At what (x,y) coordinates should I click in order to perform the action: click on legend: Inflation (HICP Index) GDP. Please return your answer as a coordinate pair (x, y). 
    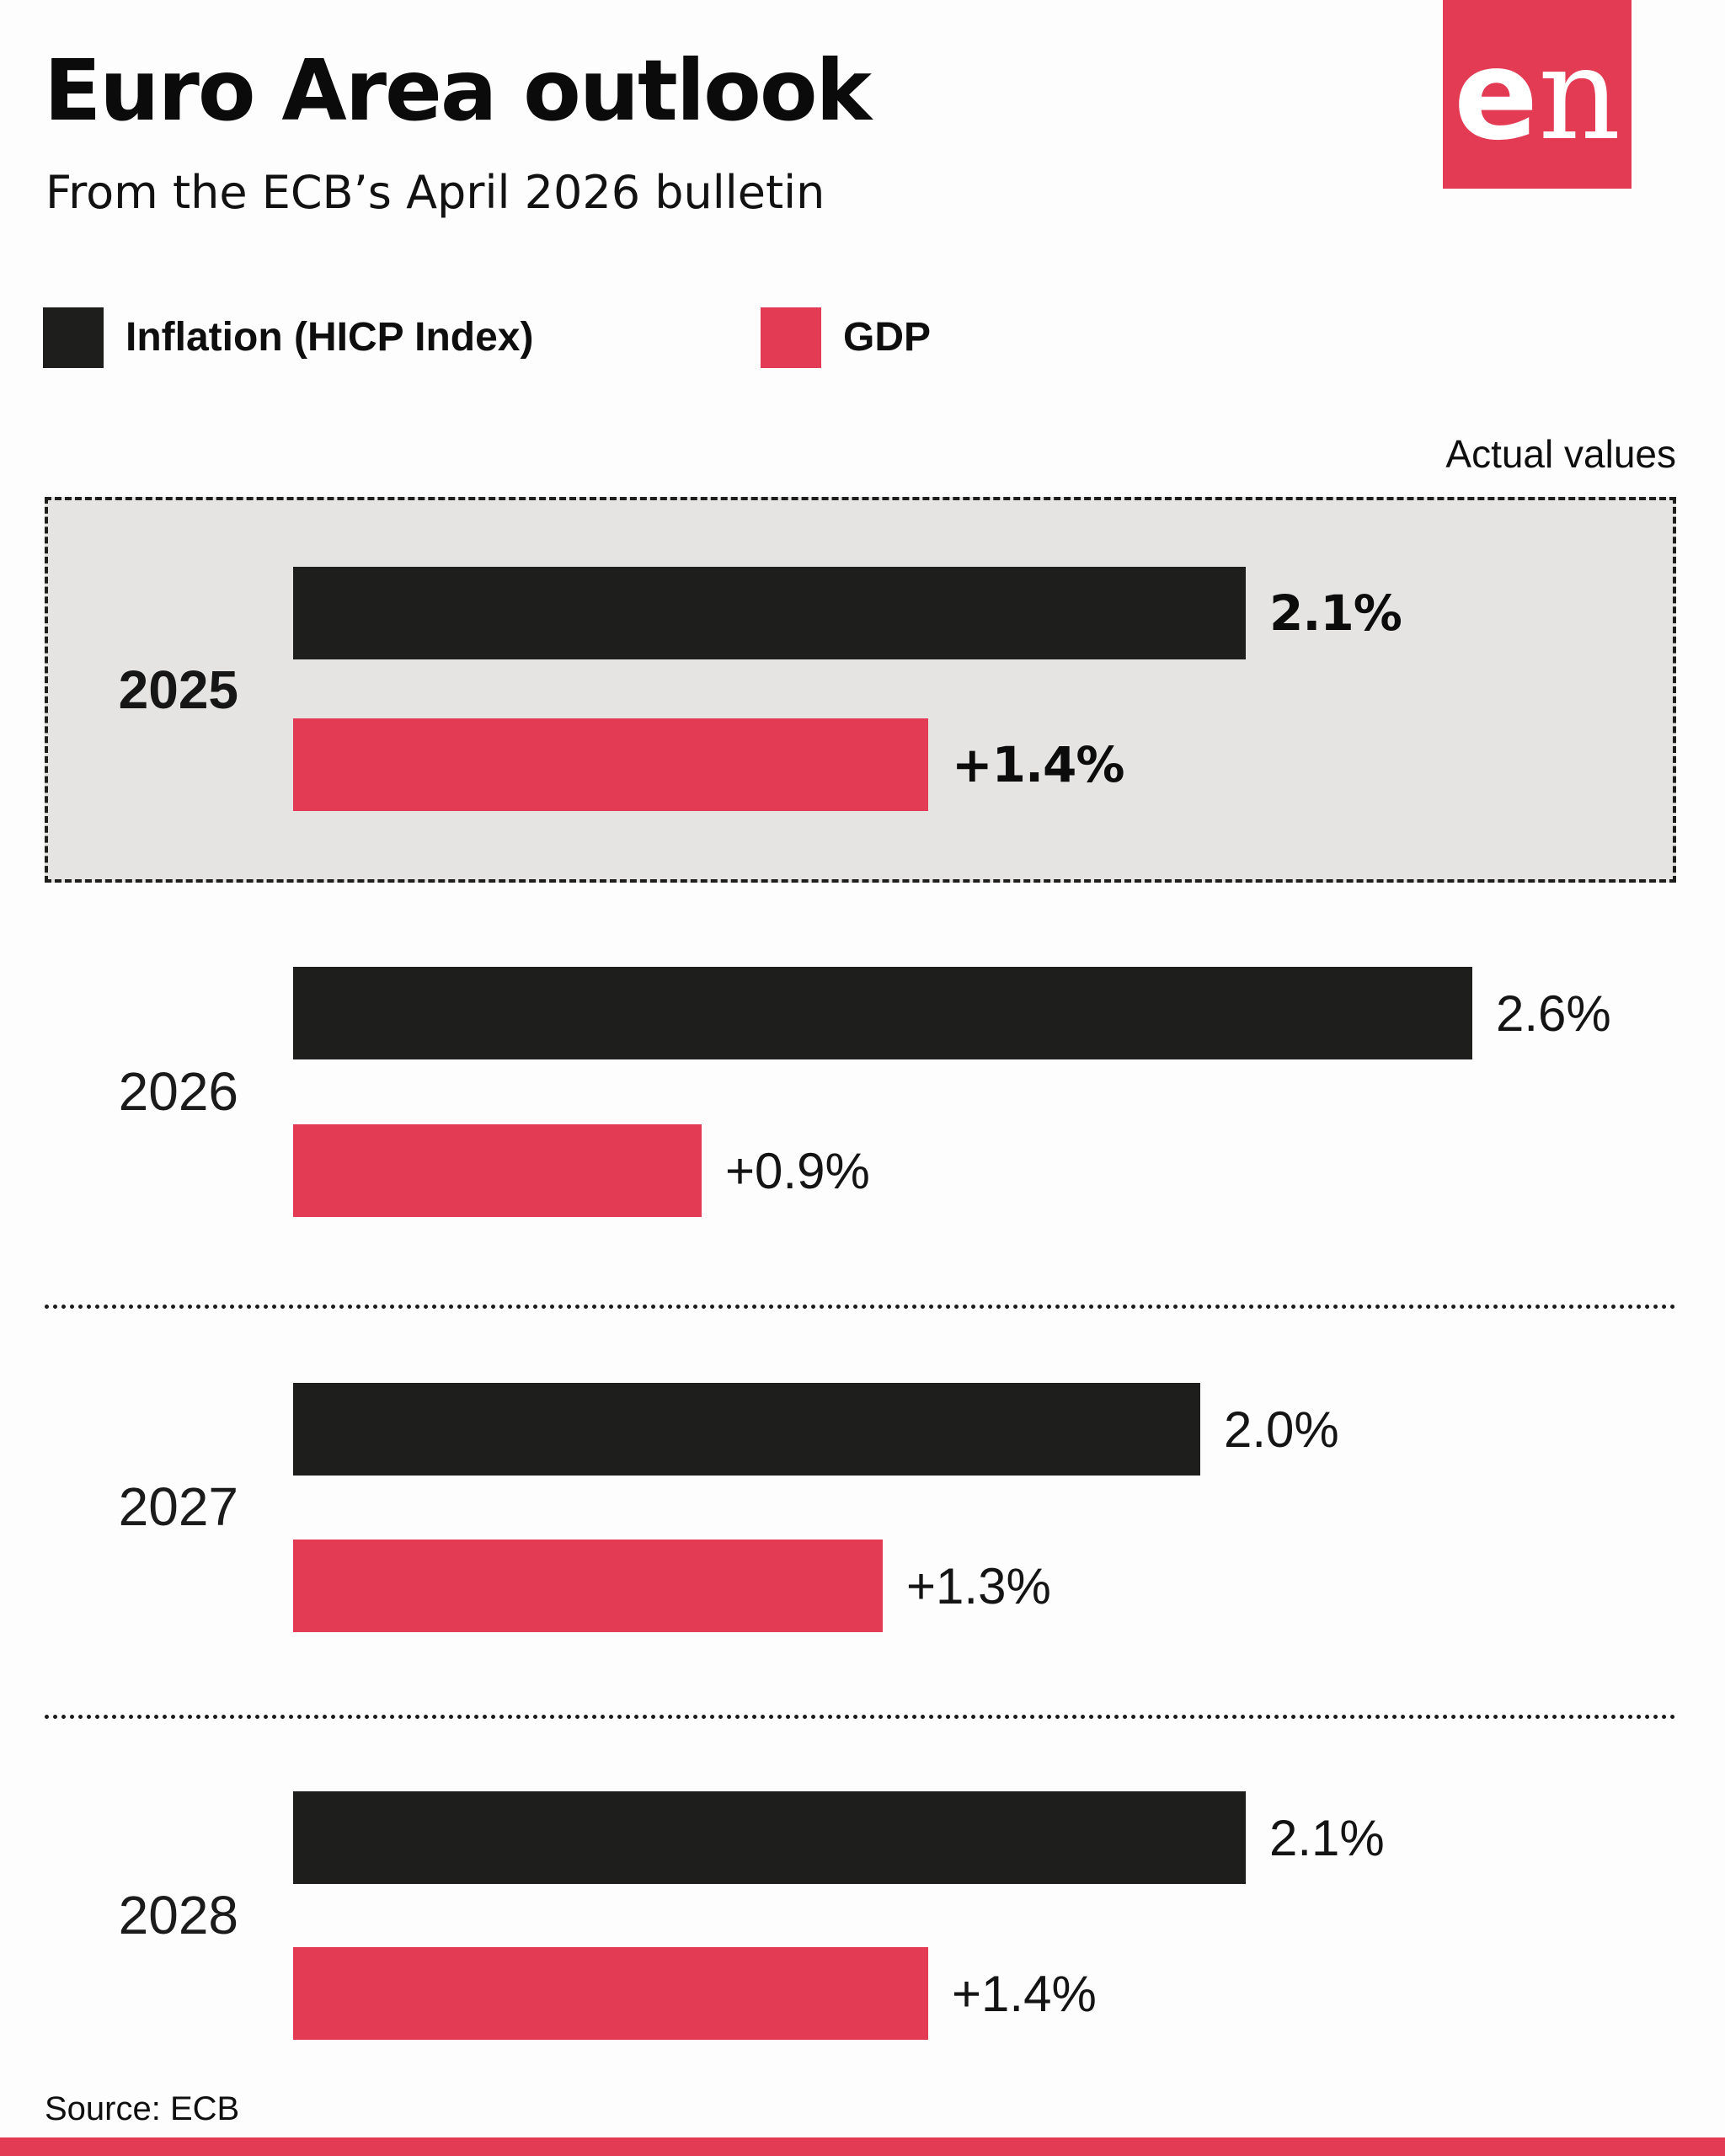
    Looking at the image, I should click on (632, 337).